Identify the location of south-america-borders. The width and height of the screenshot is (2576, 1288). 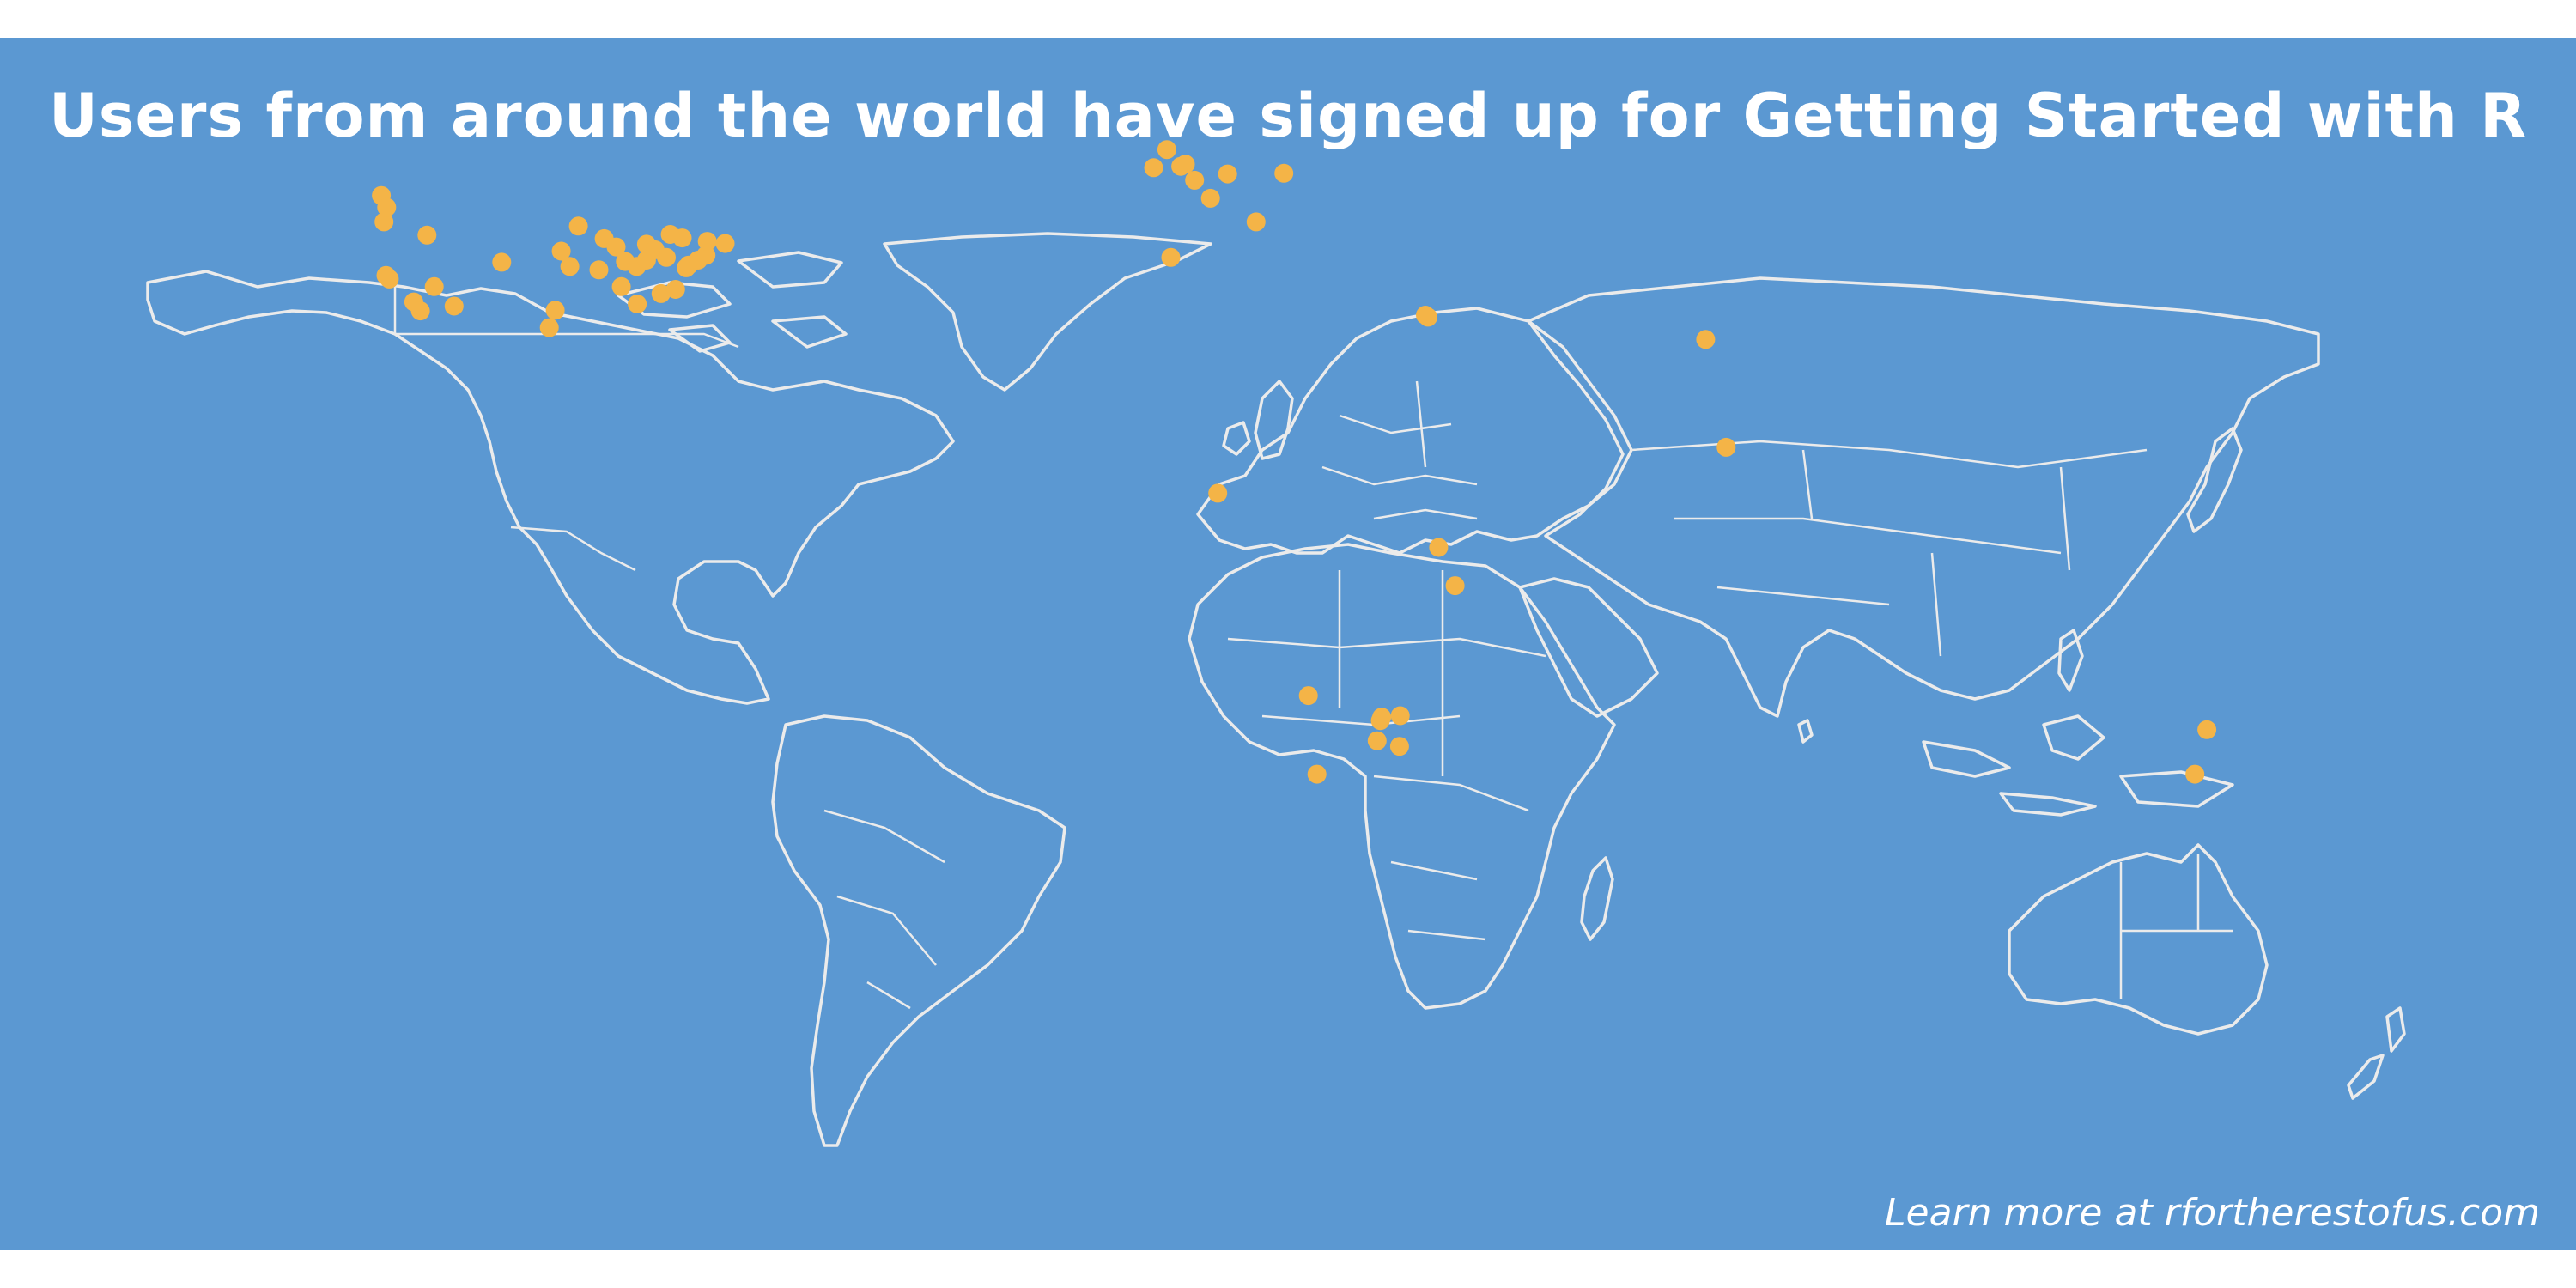
(884, 910).